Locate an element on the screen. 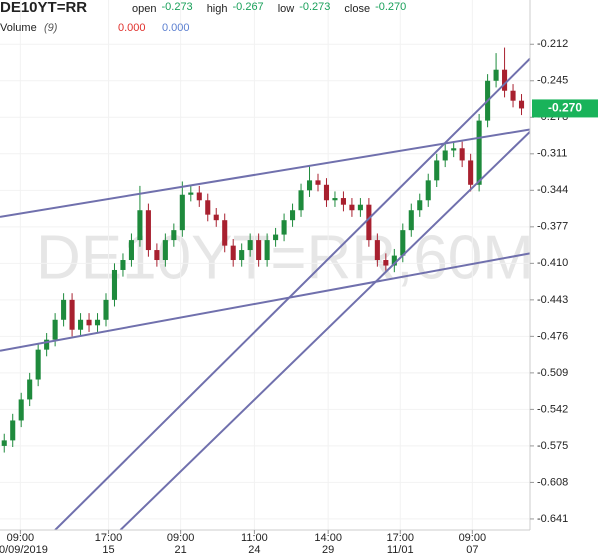  field-value: -0.270 is located at coordinates (390, 7).